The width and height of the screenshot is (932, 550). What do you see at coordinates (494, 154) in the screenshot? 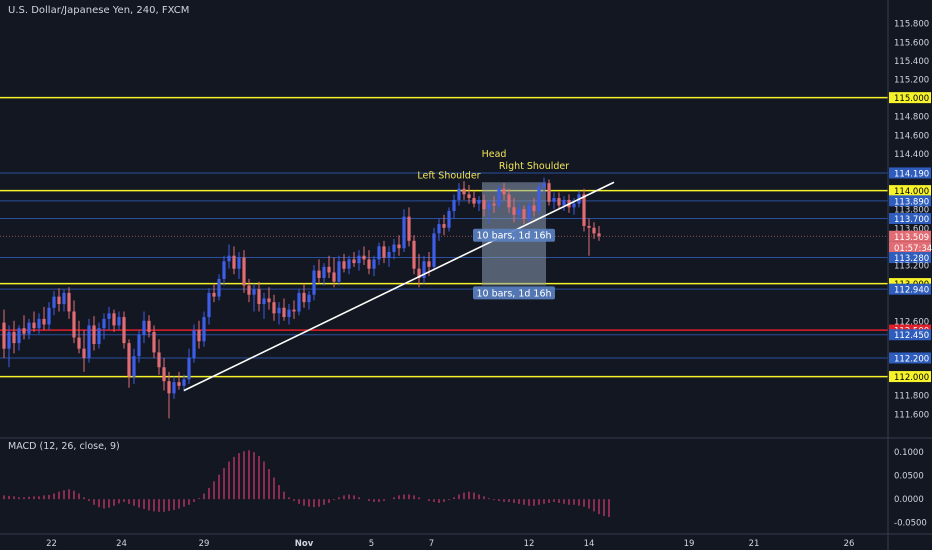
I see `annotation-head: Head` at bounding box center [494, 154].